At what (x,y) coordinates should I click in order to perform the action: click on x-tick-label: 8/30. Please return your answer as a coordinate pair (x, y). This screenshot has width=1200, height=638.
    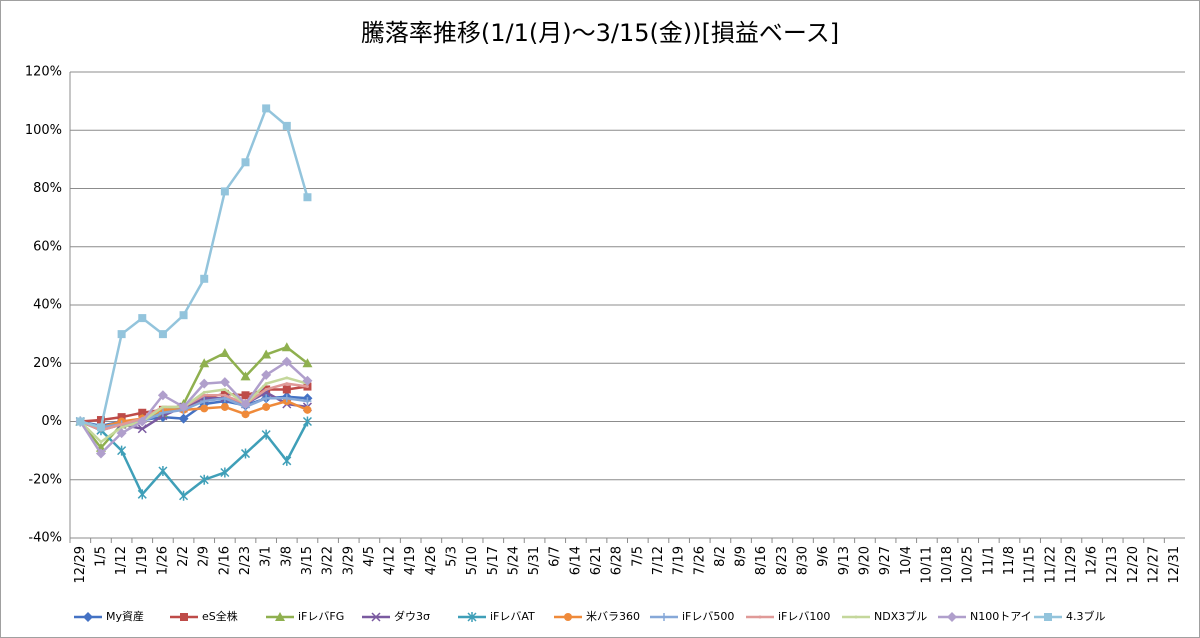
    Looking at the image, I should click on (803, 560).